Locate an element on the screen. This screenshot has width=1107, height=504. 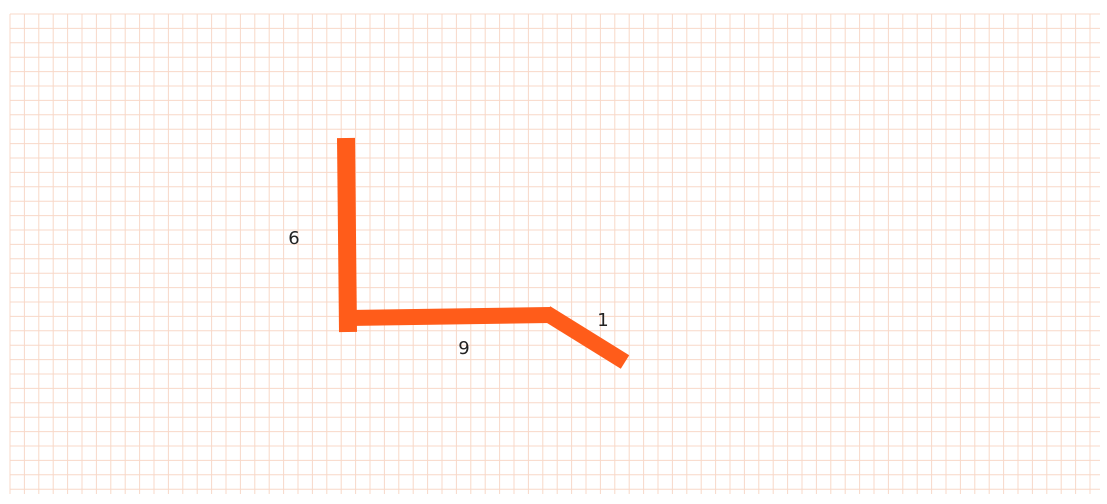
segment-horizontal-label: 9 is located at coordinates (463, 348).